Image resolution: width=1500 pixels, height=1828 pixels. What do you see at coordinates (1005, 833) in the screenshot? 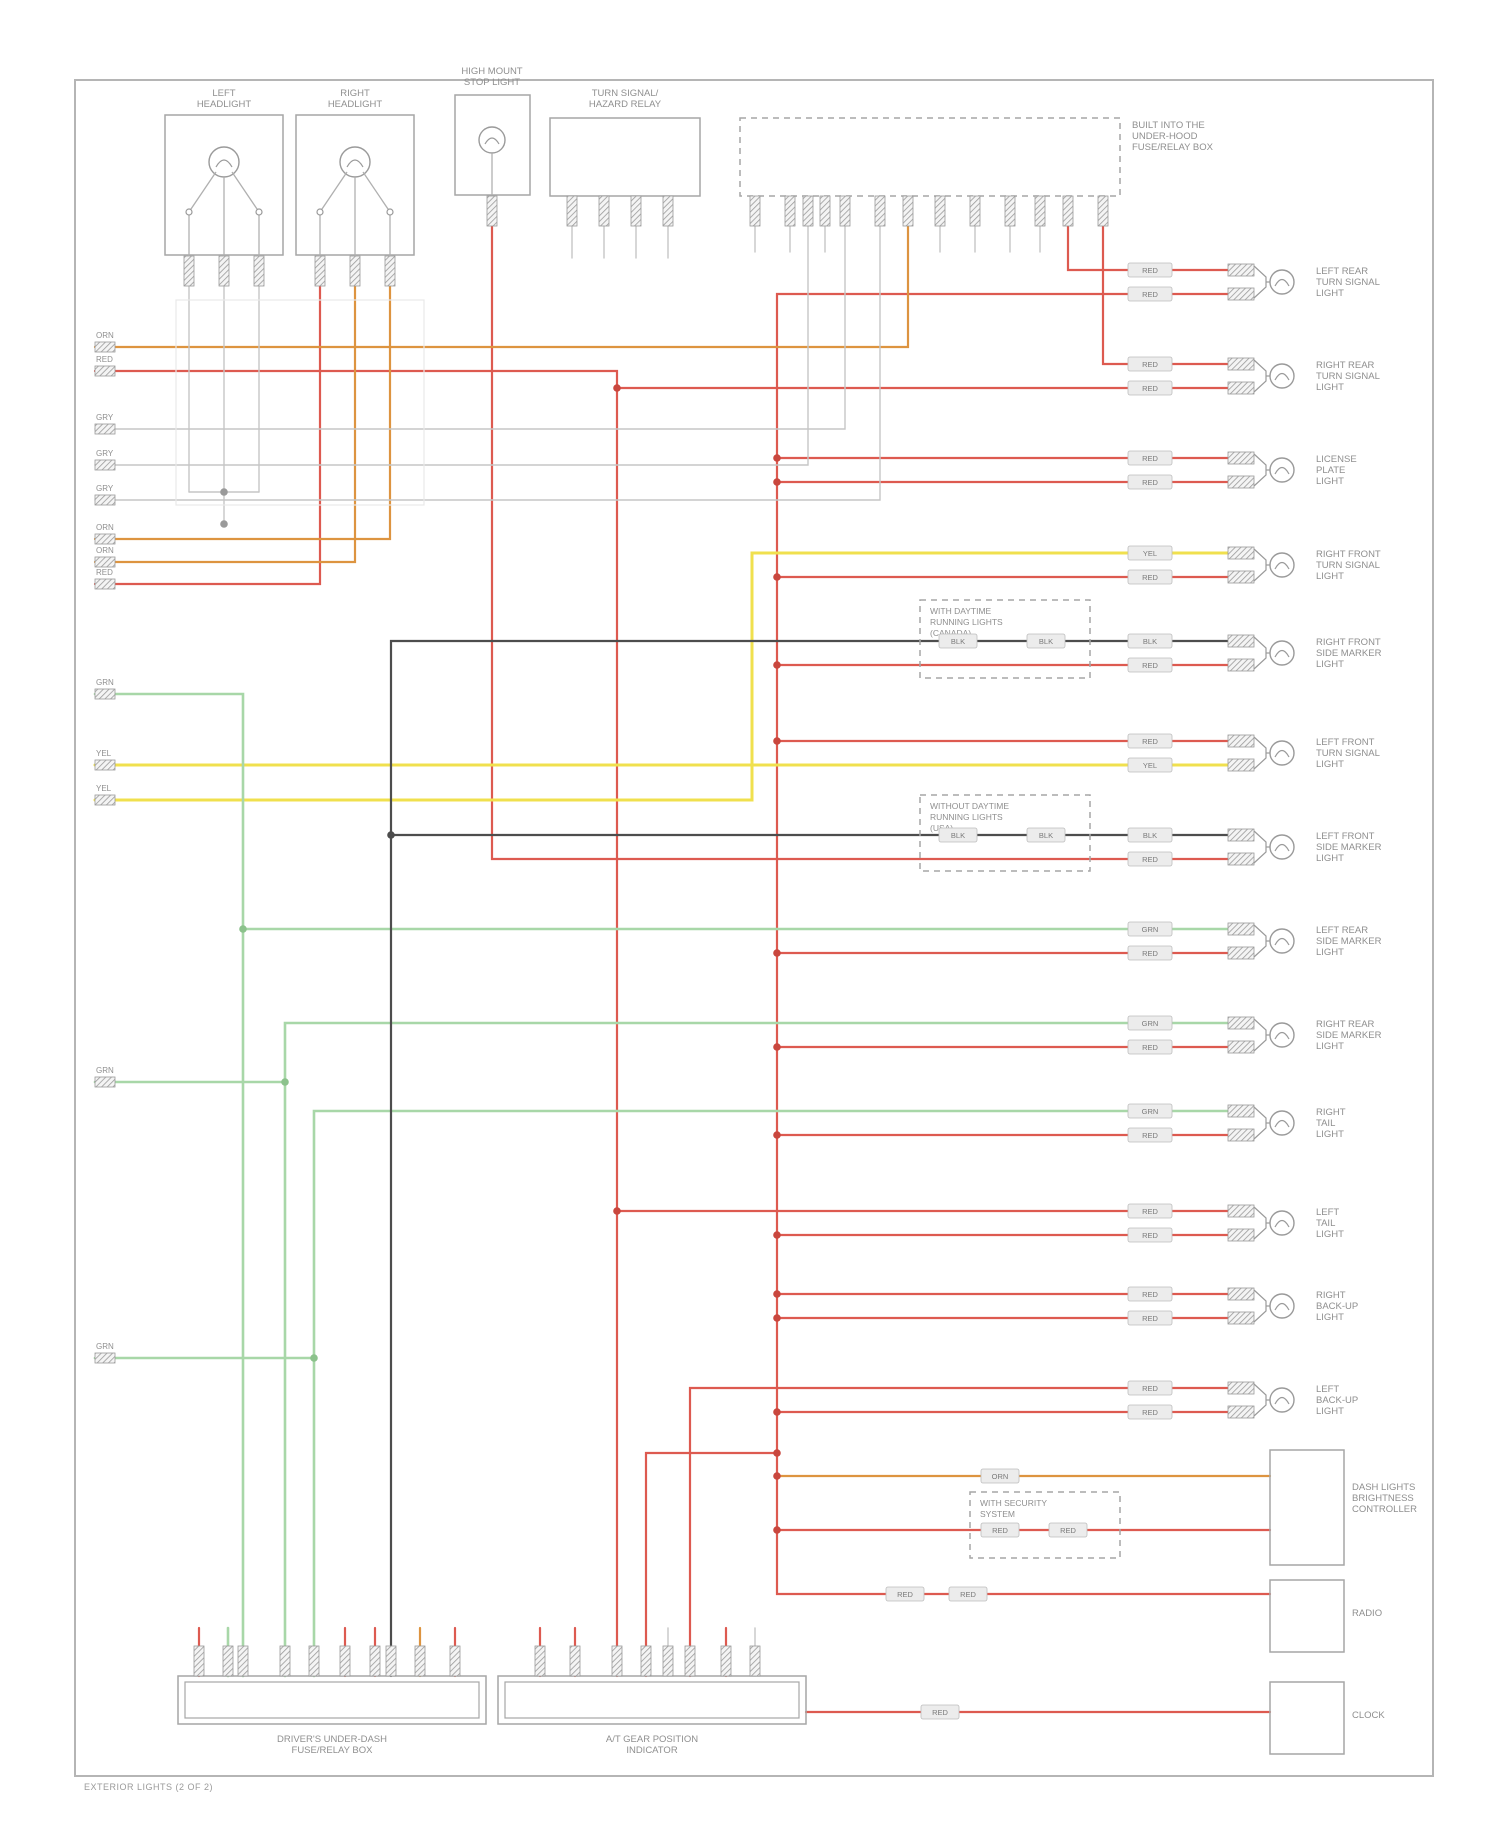
I see `box-outline` at bounding box center [1005, 833].